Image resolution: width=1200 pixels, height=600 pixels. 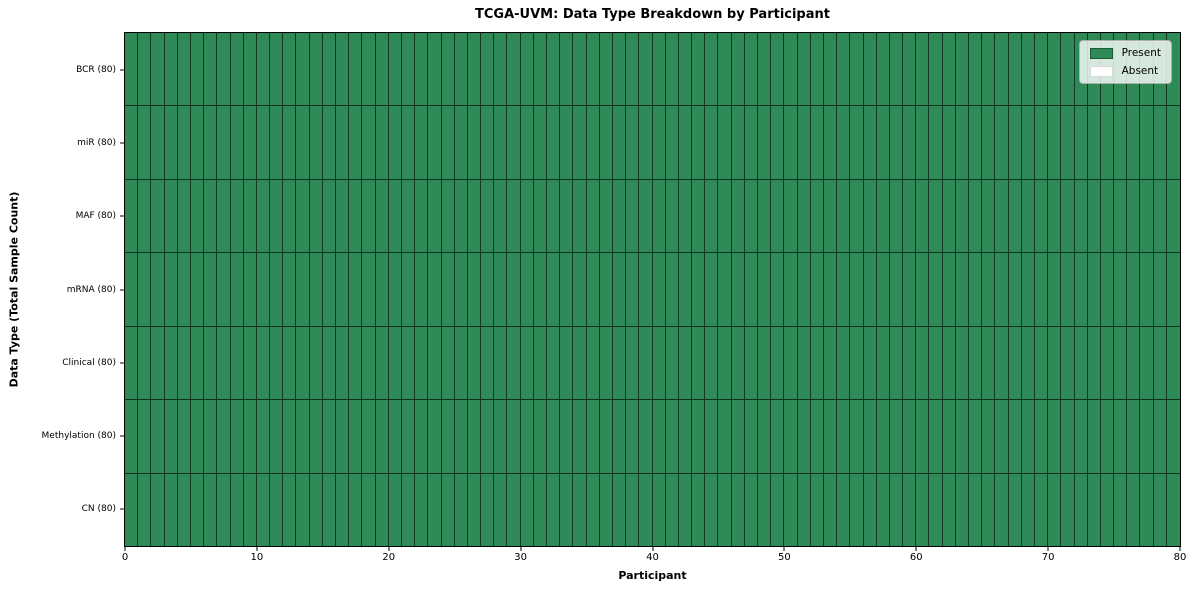 I want to click on y-tick-label: Clinical (80), so click(x=89, y=362).